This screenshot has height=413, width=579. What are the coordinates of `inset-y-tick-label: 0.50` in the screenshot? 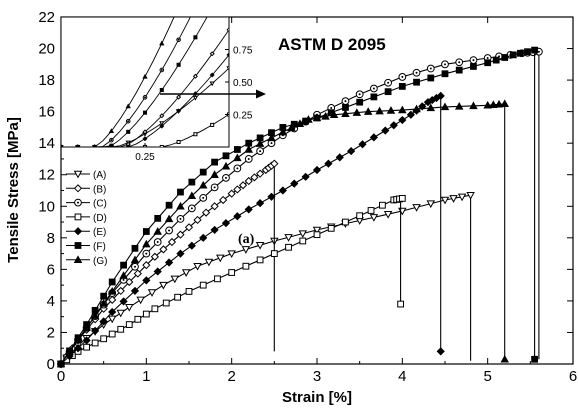 It's located at (243, 83).